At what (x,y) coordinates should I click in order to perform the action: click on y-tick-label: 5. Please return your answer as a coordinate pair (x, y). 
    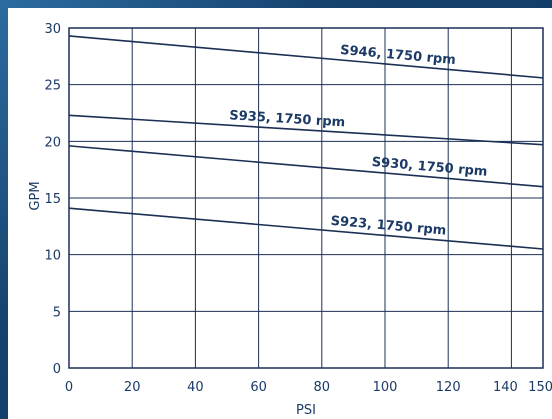
    Looking at the image, I should click on (57, 312).